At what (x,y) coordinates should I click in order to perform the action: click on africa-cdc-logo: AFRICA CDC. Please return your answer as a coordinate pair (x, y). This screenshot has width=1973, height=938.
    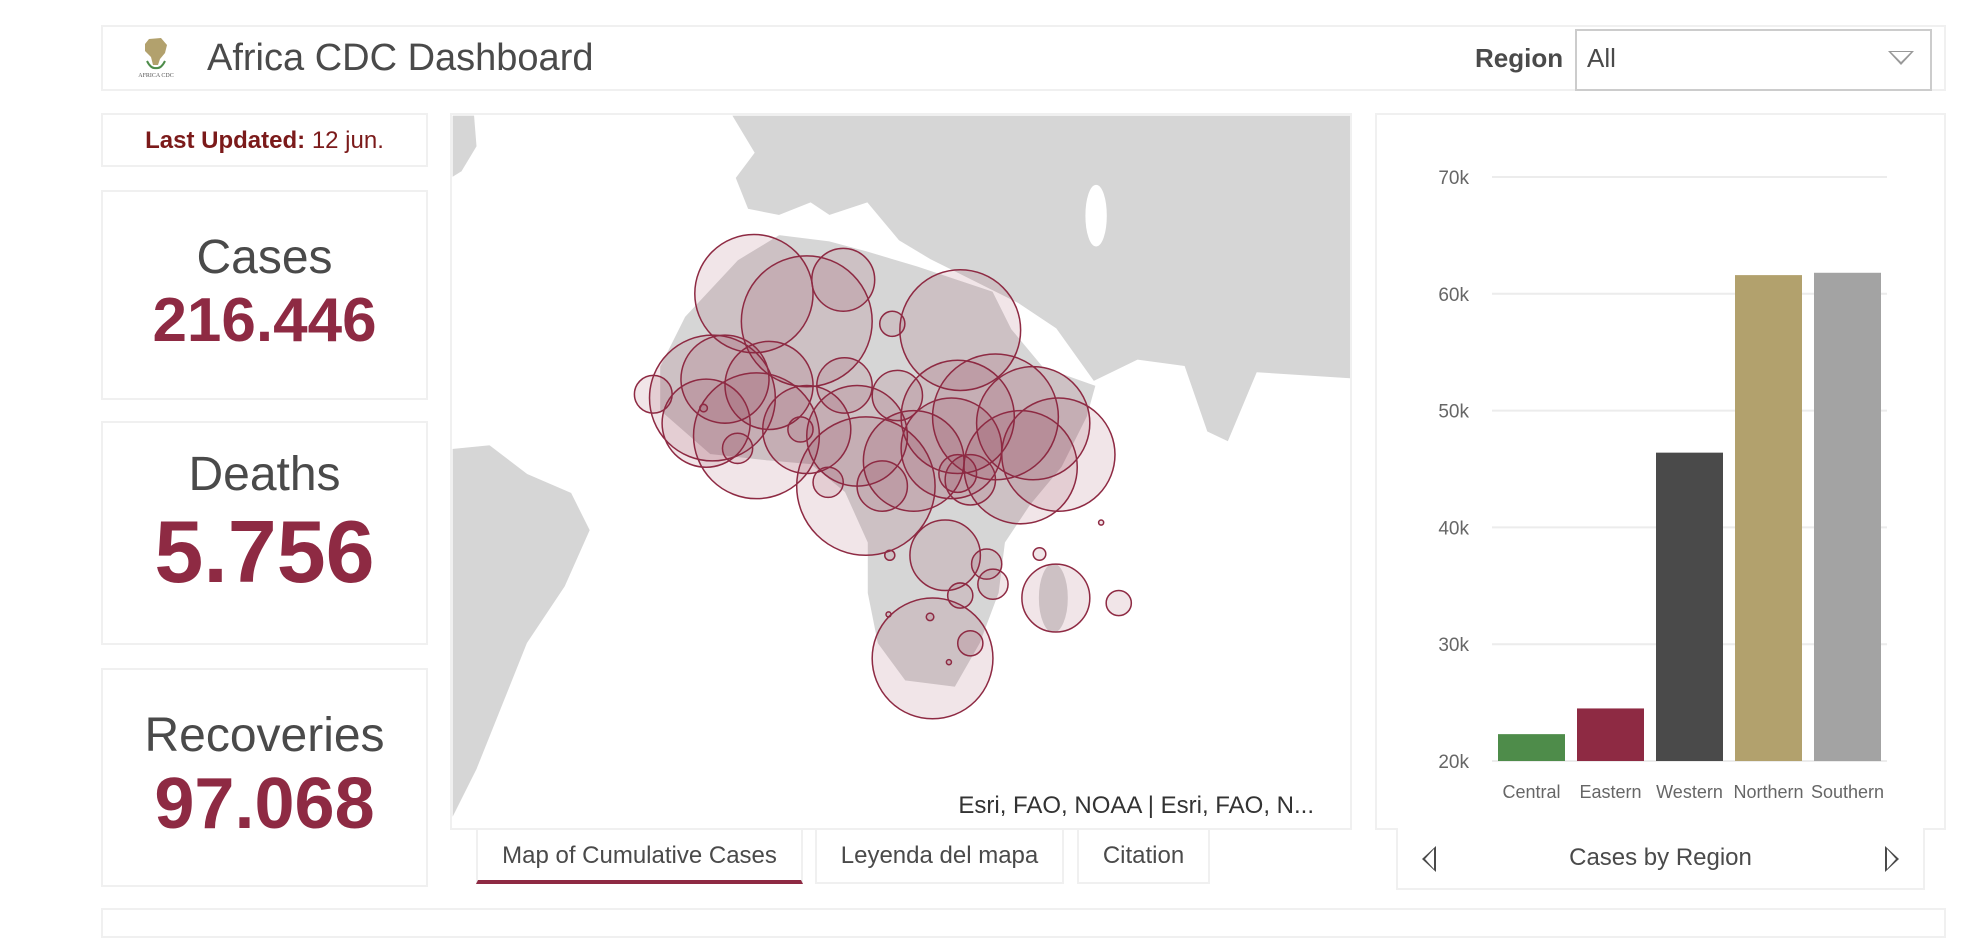
    Looking at the image, I should click on (156, 58).